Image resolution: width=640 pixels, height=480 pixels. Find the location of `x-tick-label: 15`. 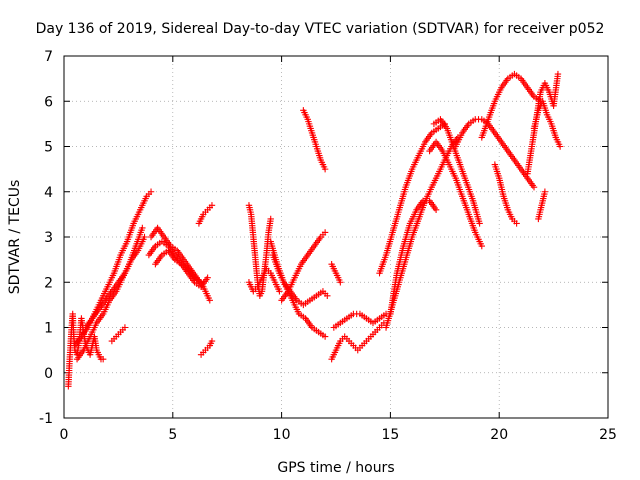

x-tick-label: 15 is located at coordinates (390, 435).